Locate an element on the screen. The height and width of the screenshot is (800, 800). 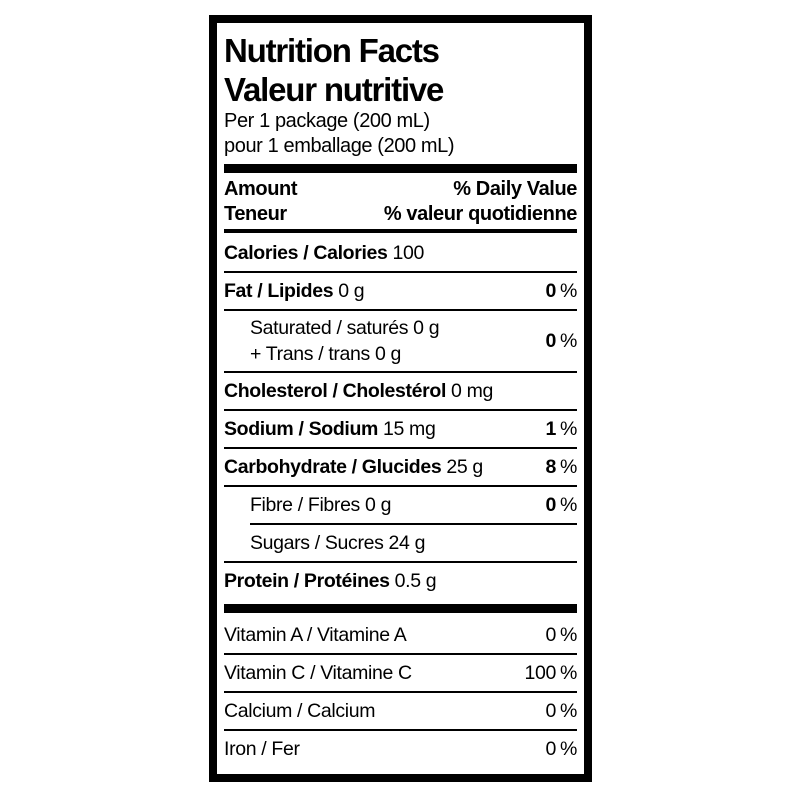
nutrient-row-protein: Protein / Protéines 0.5 g is located at coordinates (400, 581).